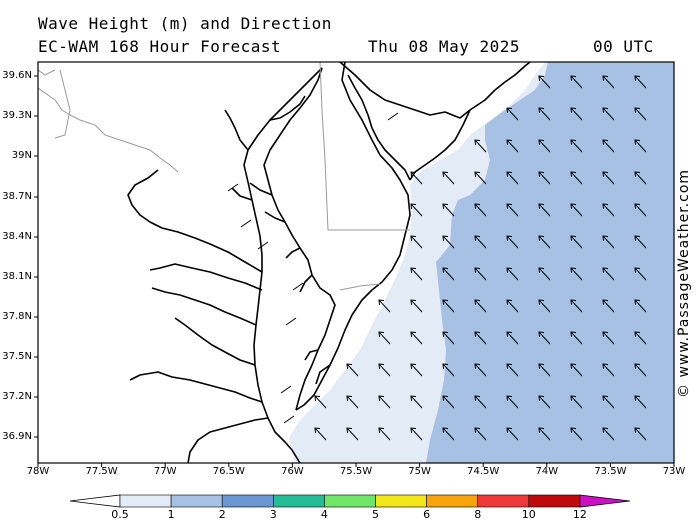 The height and width of the screenshot is (525, 700). I want to click on lat-label: 37.2N, so click(17, 396).